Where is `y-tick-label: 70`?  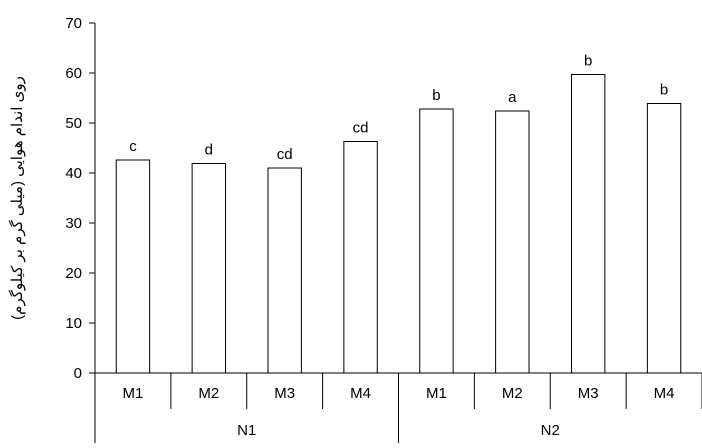 y-tick-label: 70 is located at coordinates (73, 23).